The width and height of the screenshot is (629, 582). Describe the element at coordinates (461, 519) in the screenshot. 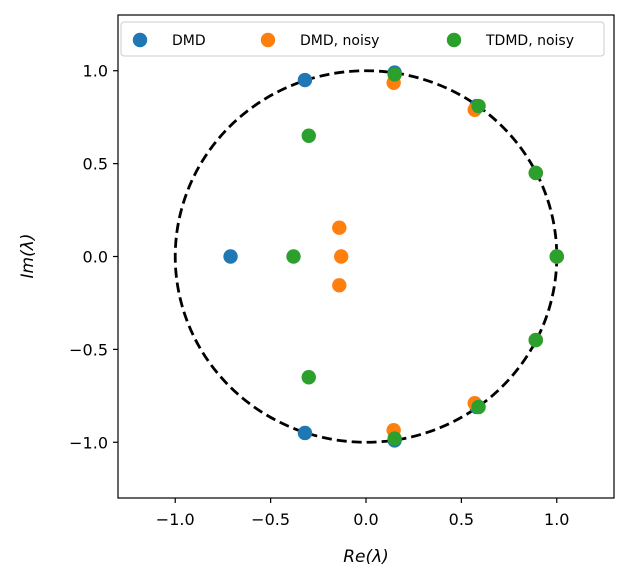

I see `x-tick-label: 0.5` at that location.